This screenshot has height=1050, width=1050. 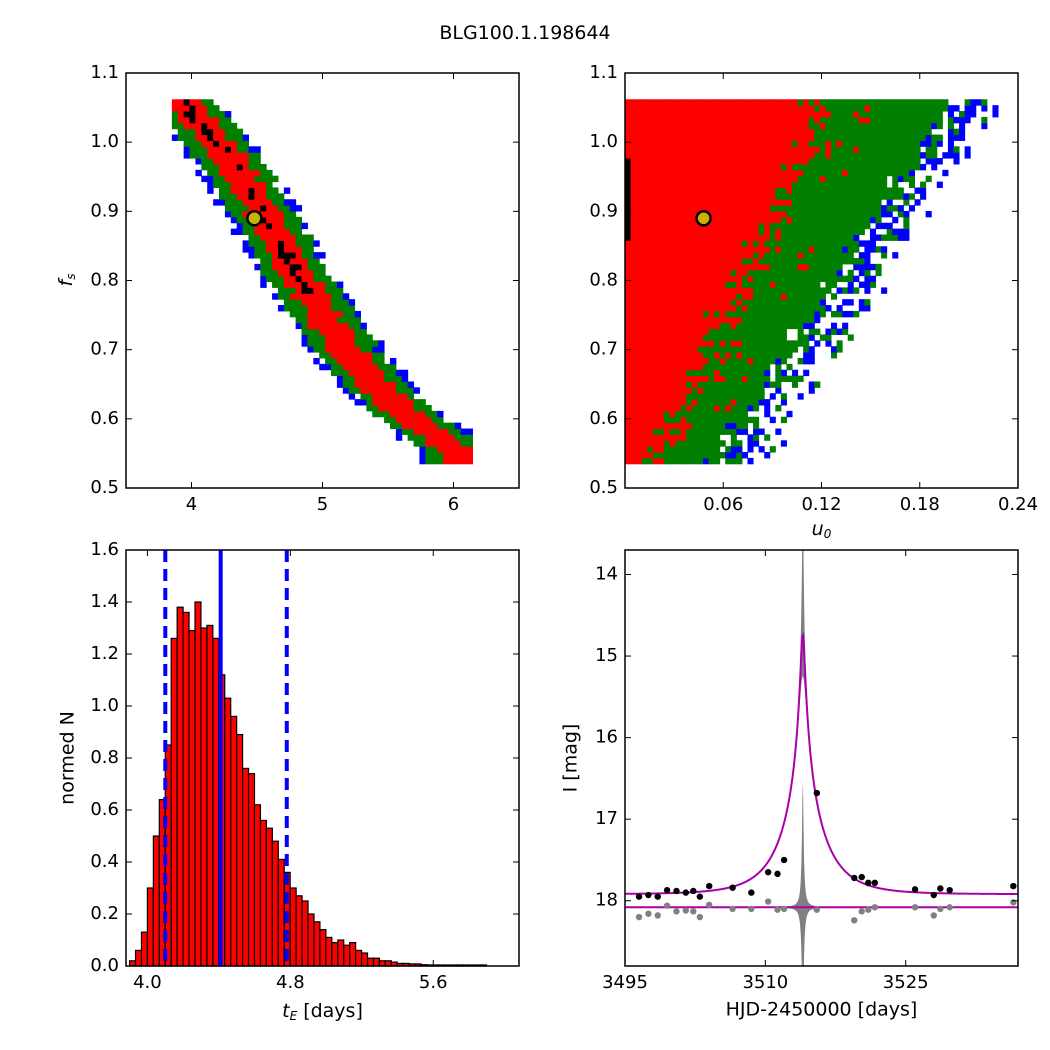 I want to click on xlabel-hjd: HJD-2450000 [days], so click(x=822, y=1010).